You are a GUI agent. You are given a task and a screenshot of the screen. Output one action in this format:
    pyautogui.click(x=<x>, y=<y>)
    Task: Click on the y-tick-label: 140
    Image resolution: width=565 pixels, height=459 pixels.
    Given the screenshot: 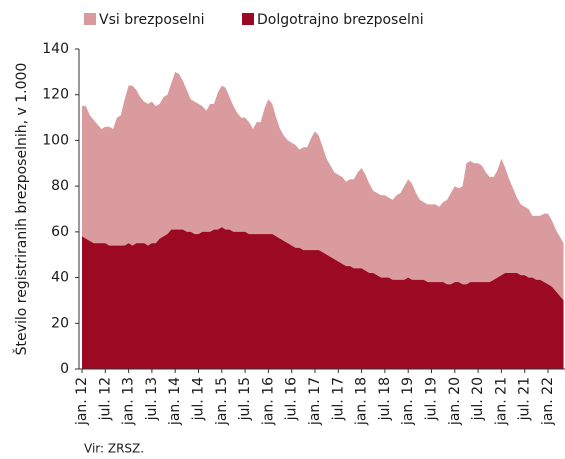 What is the action you would take?
    pyautogui.click(x=55, y=49)
    